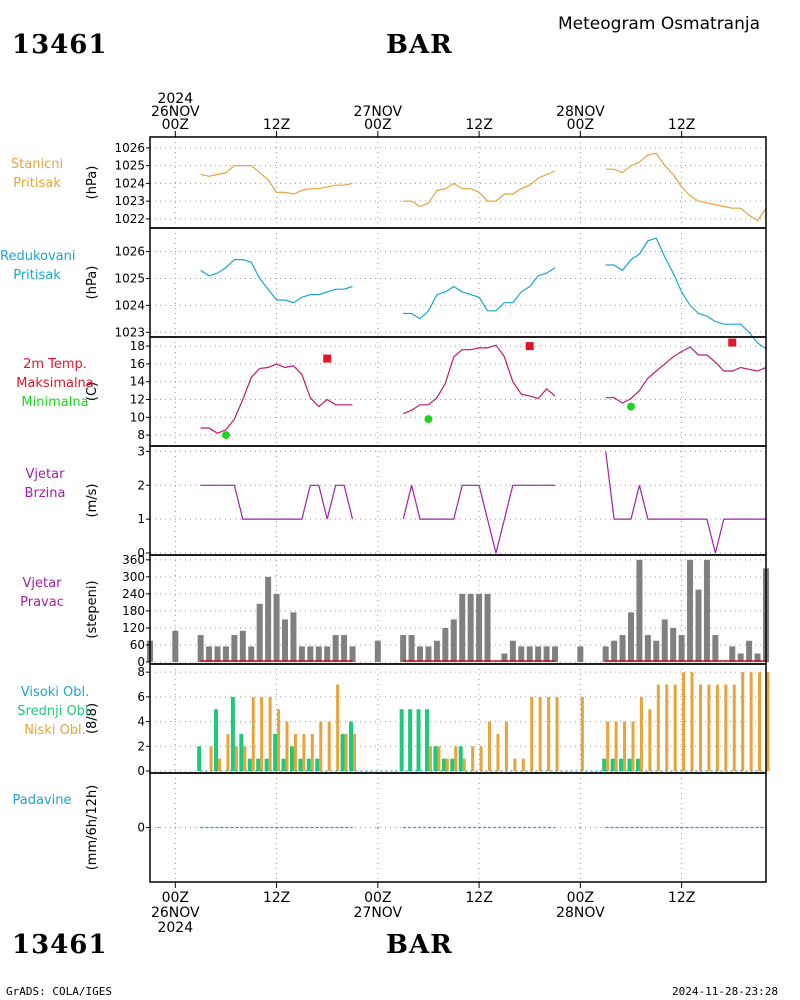 The width and height of the screenshot is (800, 1000). What do you see at coordinates (141, 435) in the screenshot?
I see `y-tick-label: 8` at bounding box center [141, 435].